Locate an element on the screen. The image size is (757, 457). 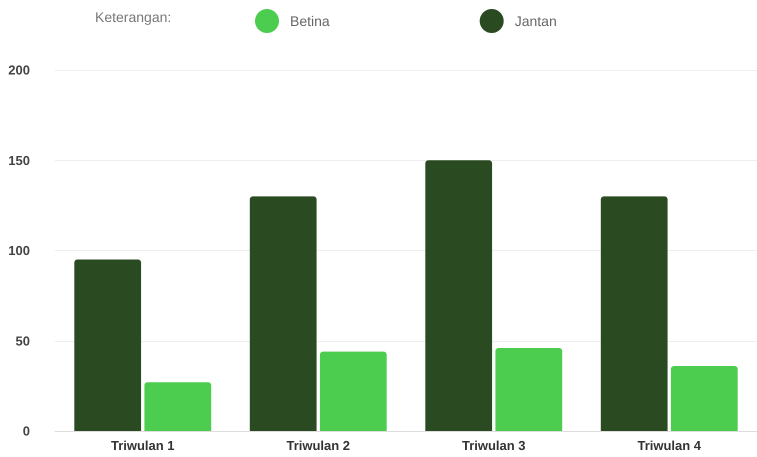
y-tick-label: 150 is located at coordinates (19, 160).